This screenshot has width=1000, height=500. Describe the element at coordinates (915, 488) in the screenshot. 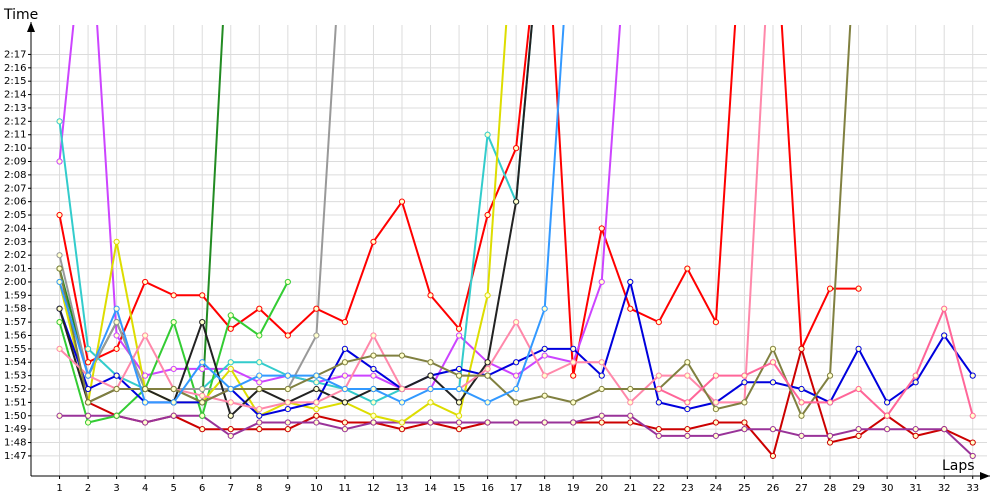

I see `x-tick-label: 31` at that location.